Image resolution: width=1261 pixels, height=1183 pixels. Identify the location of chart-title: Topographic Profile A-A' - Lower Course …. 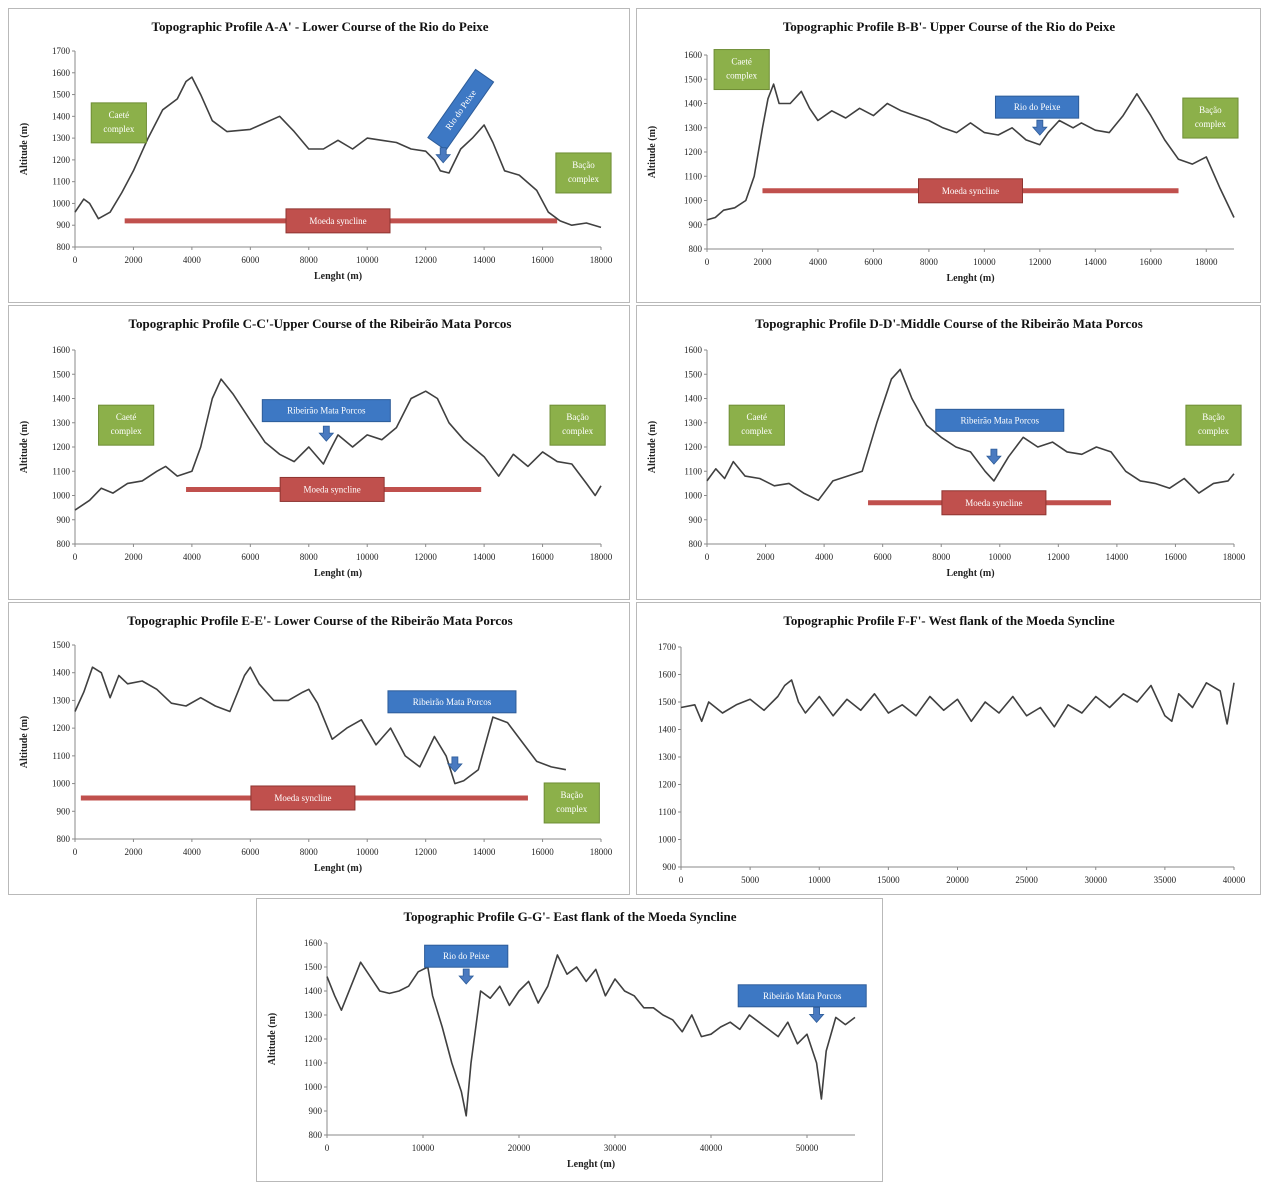
(319, 26).